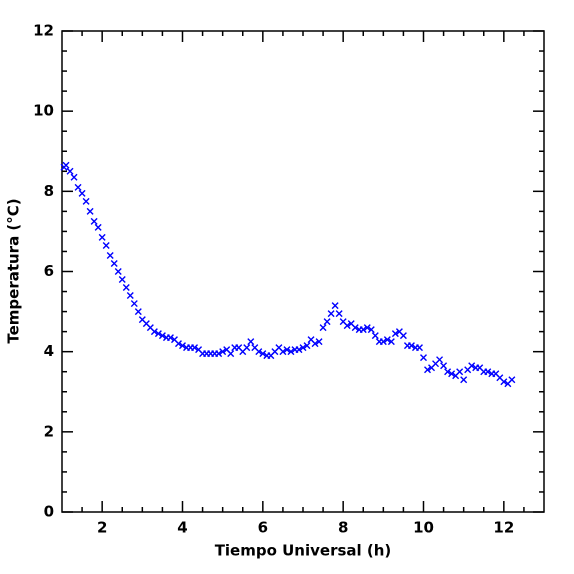 The image size is (574, 574). Describe the element at coordinates (102, 528) in the screenshot. I see `x-tick-label: 2` at that location.